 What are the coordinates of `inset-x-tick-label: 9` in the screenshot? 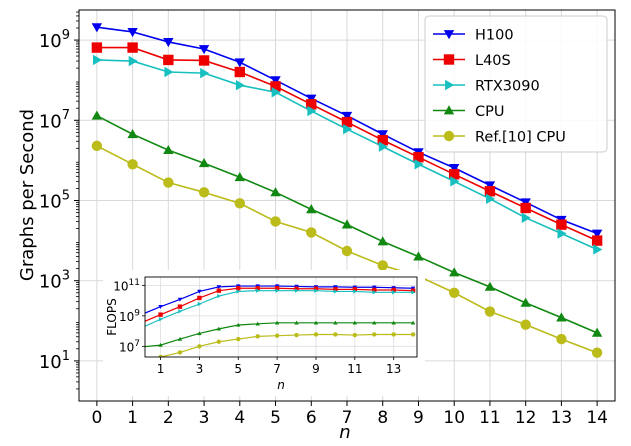 It's located at (316, 369).